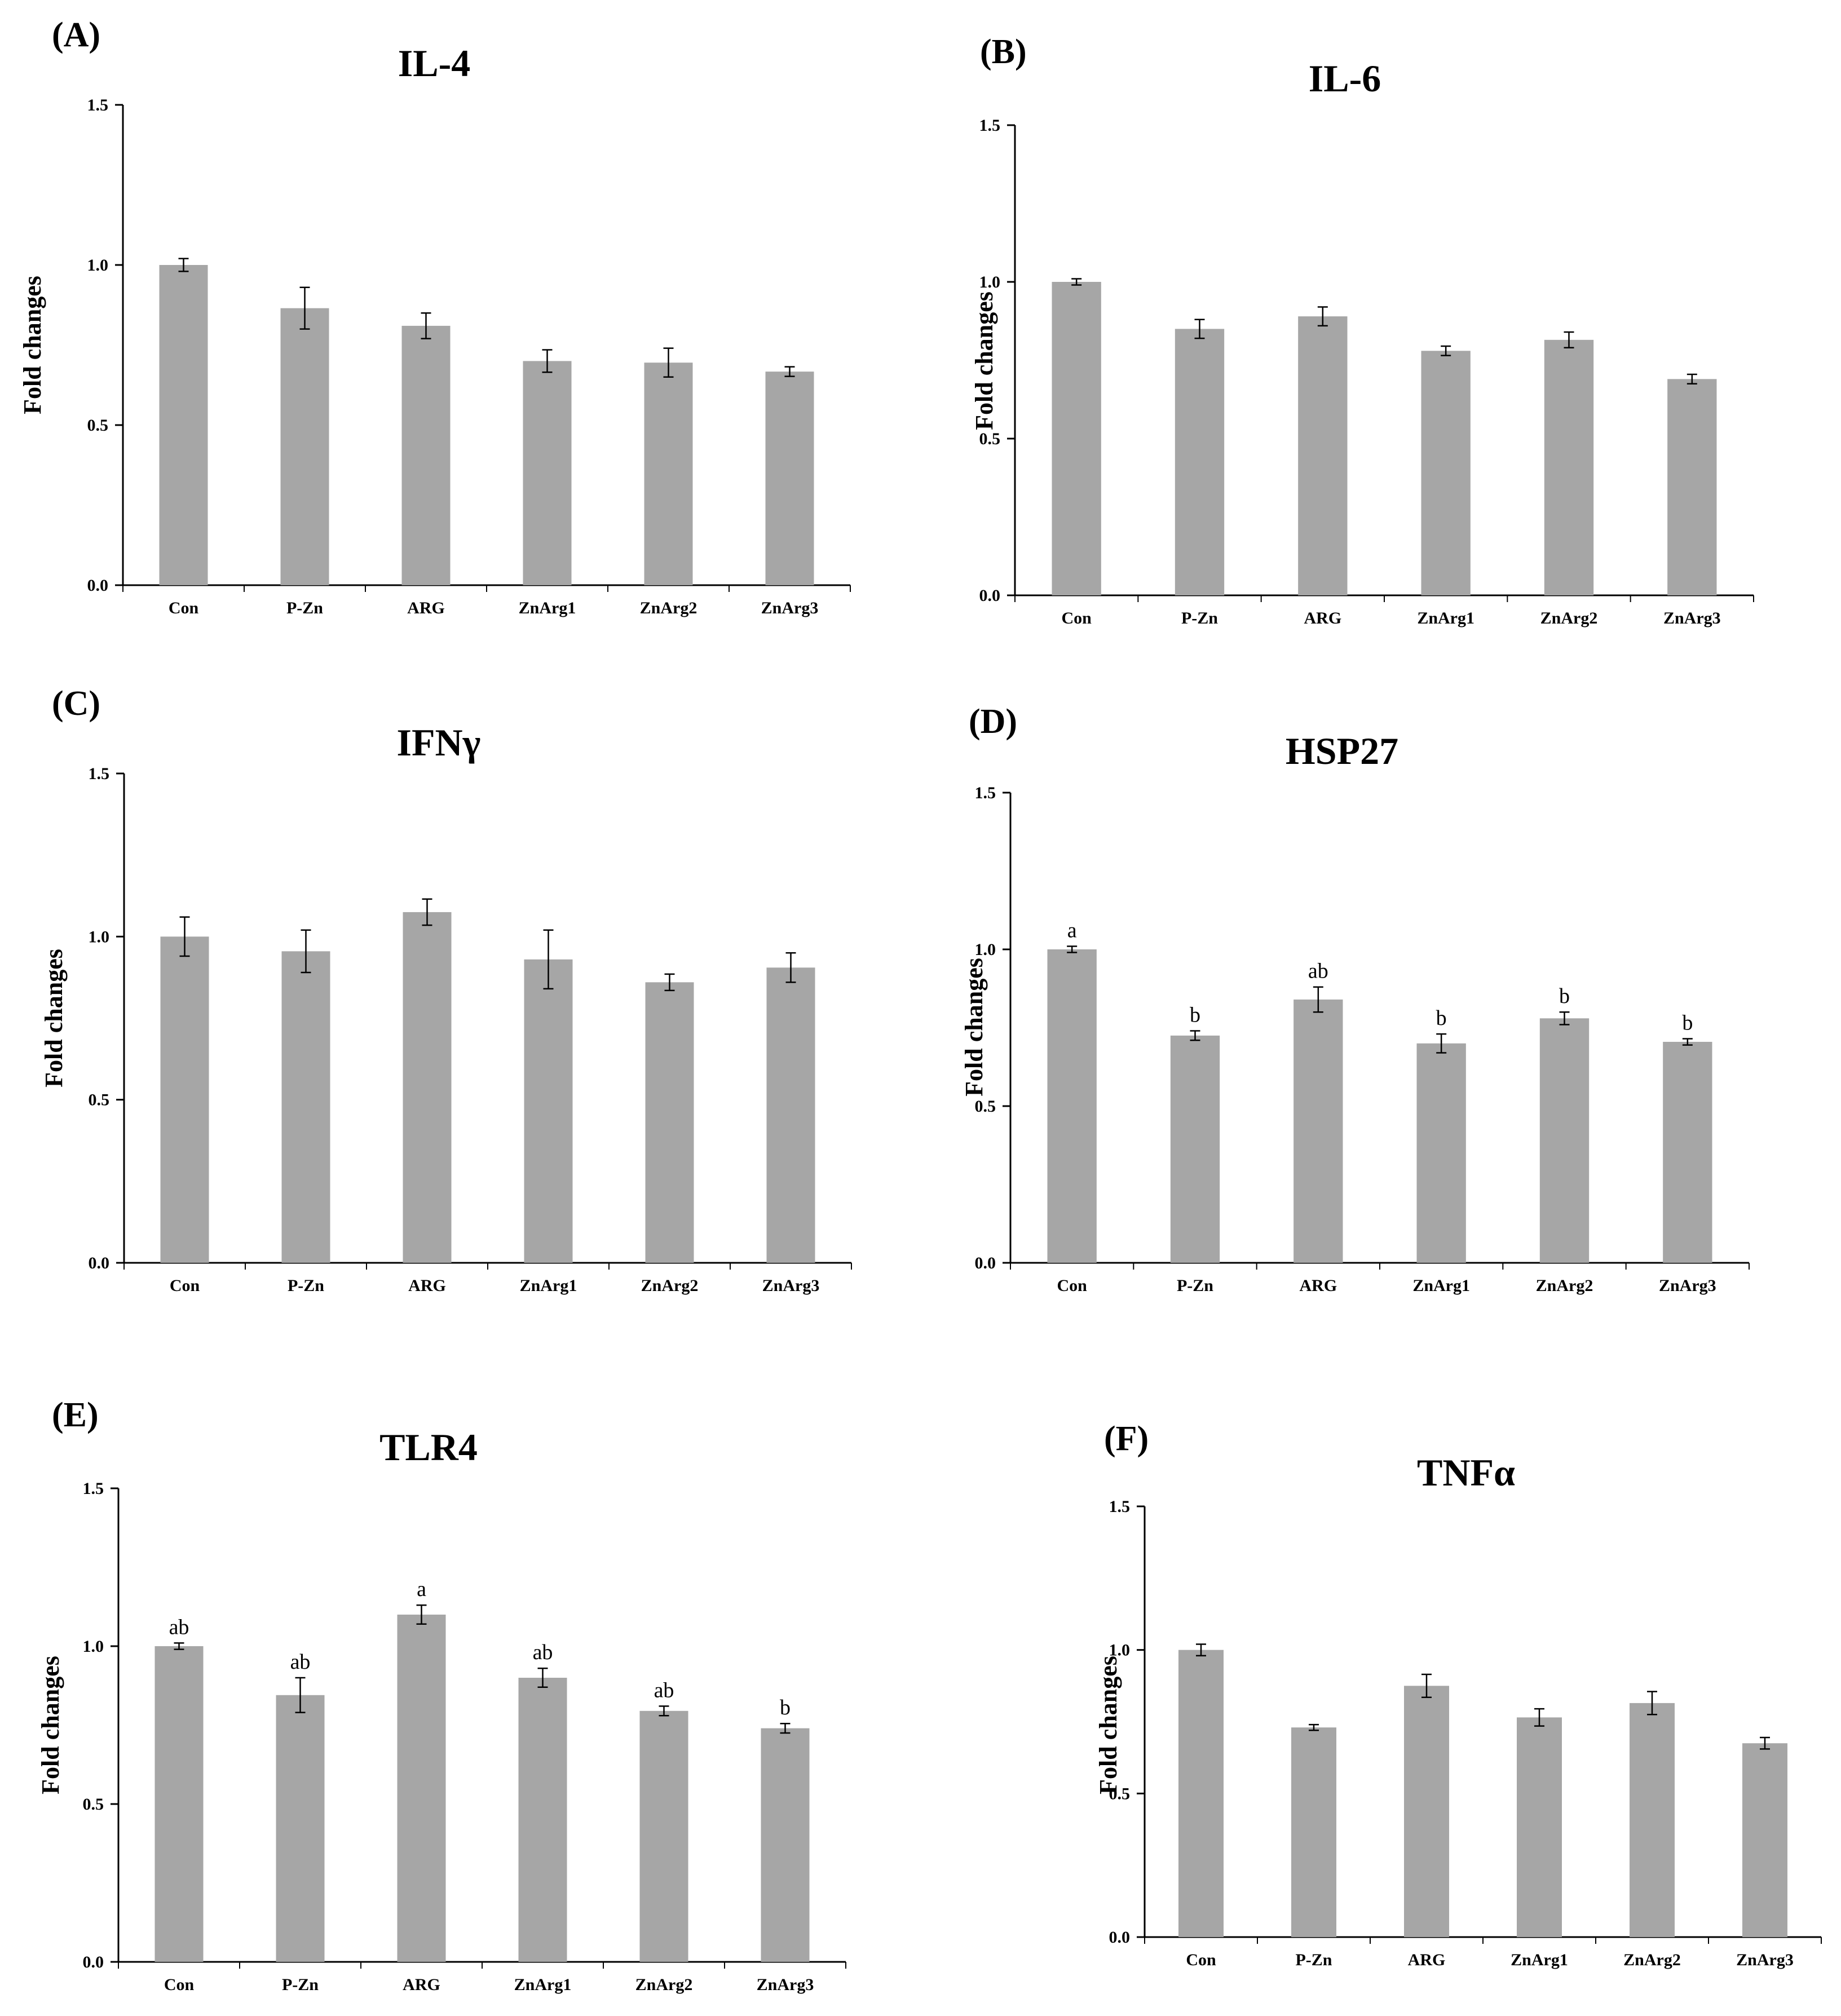 This screenshot has height=2016, width=1841. What do you see at coordinates (76, 35) in the screenshot?
I see `panel-label: (A)` at bounding box center [76, 35].